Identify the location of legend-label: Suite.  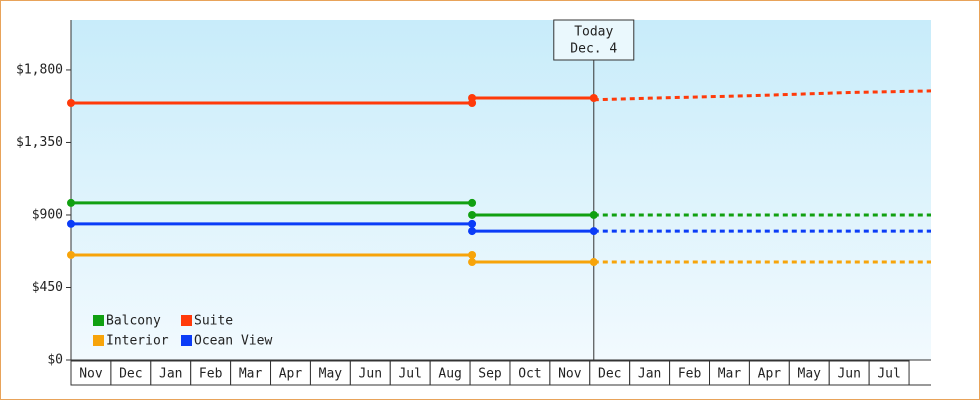
(213, 321).